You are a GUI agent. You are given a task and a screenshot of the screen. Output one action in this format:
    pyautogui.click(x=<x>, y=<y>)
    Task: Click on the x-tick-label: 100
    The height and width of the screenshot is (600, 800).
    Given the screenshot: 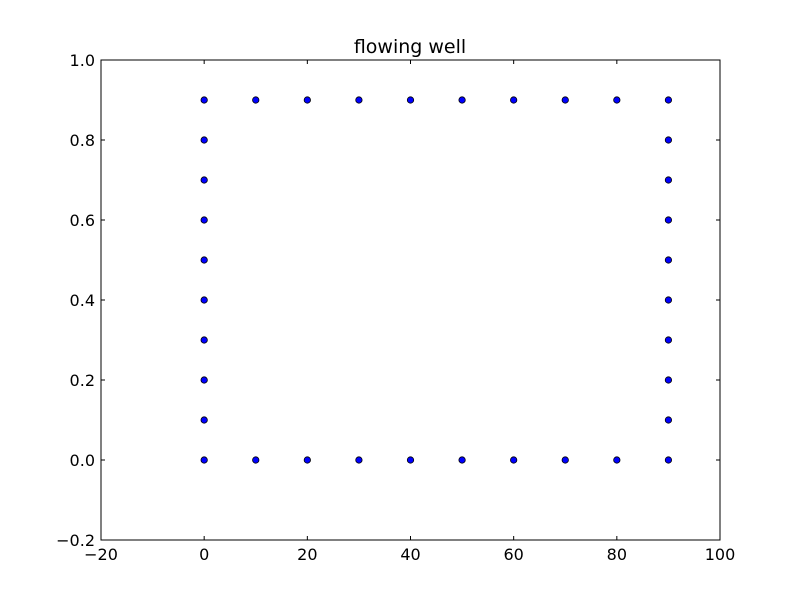 What is the action you would take?
    pyautogui.click(x=720, y=554)
    